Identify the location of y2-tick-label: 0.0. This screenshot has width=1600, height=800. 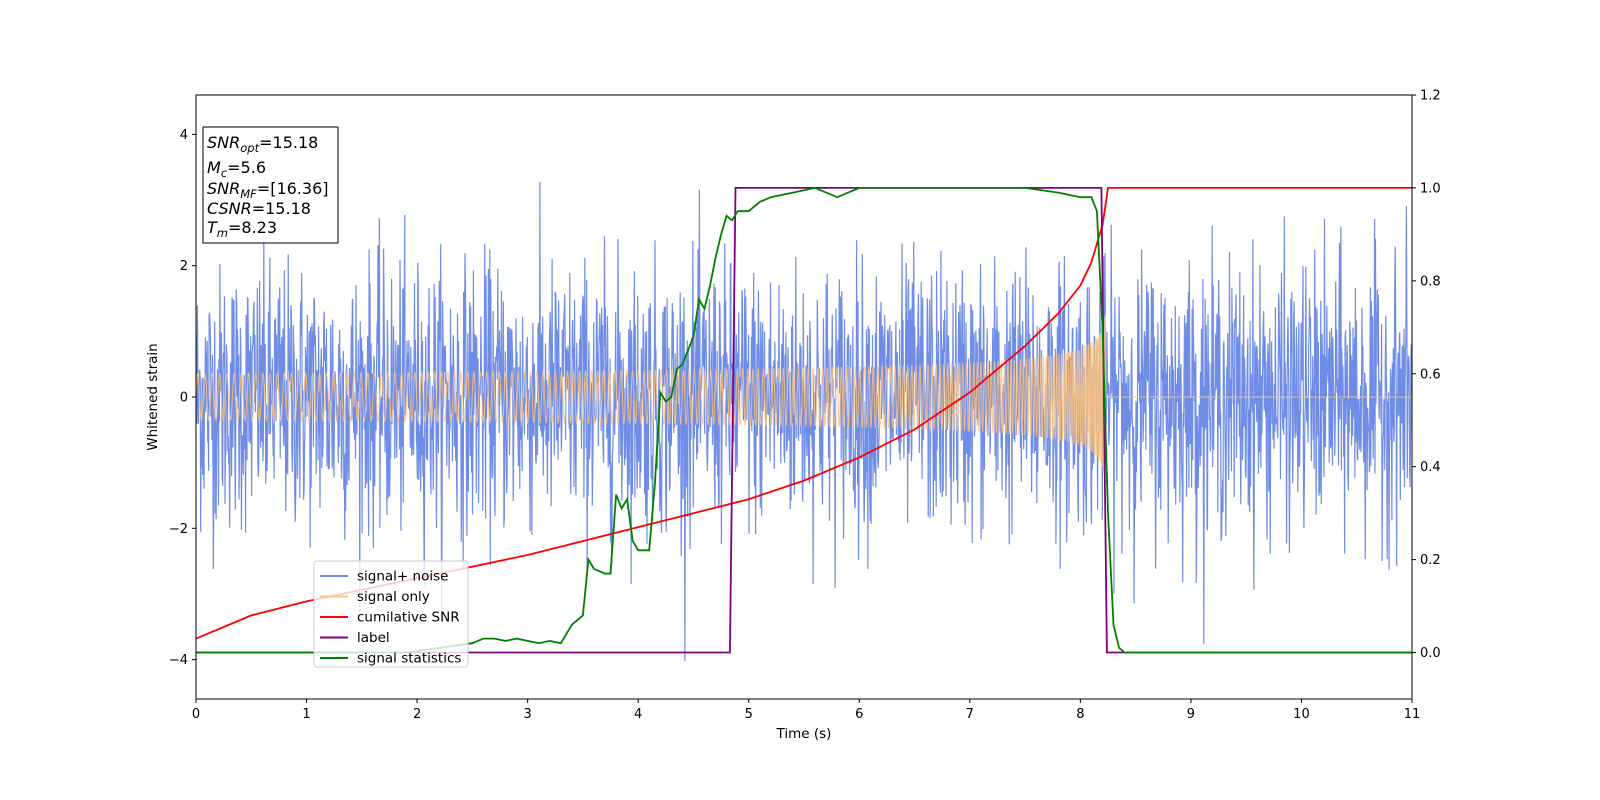
(1430, 653).